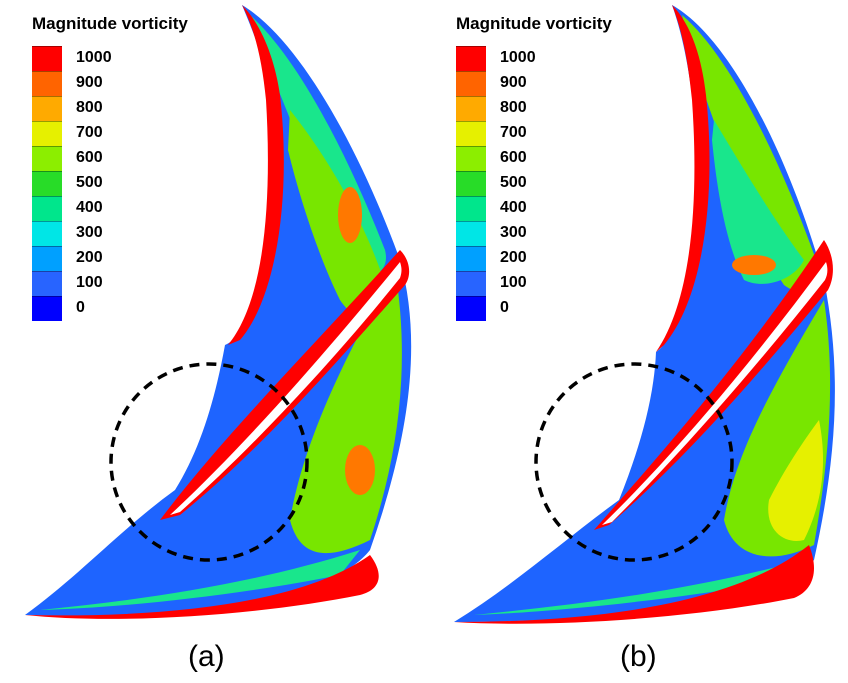  Describe the element at coordinates (200, 580) in the screenshot. I see `green-band-lower` at that location.